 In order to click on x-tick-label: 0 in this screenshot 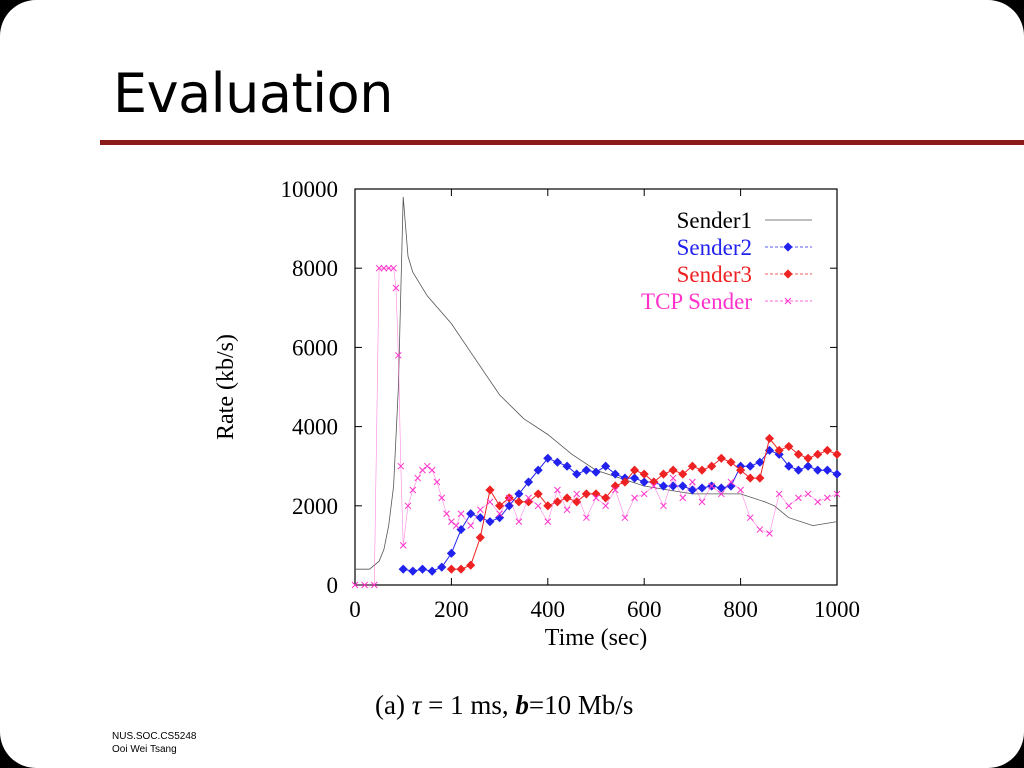, I will do `click(355, 609)`.